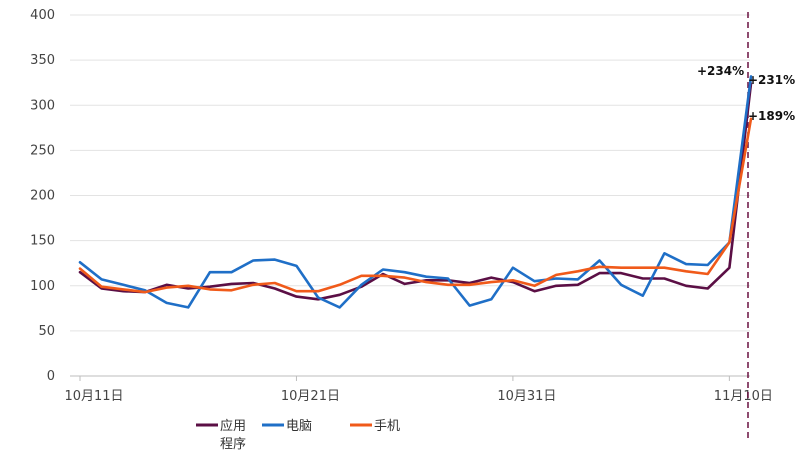  I want to click on legend: 应用程序 电脑 手机, so click(298, 435).